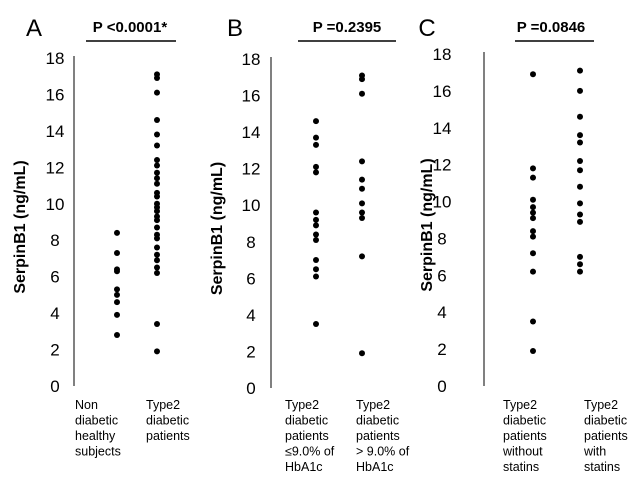 This screenshot has width=637, height=477. Describe the element at coordinates (250, 315) in the screenshot. I see `y-tick-label: 4` at that location.